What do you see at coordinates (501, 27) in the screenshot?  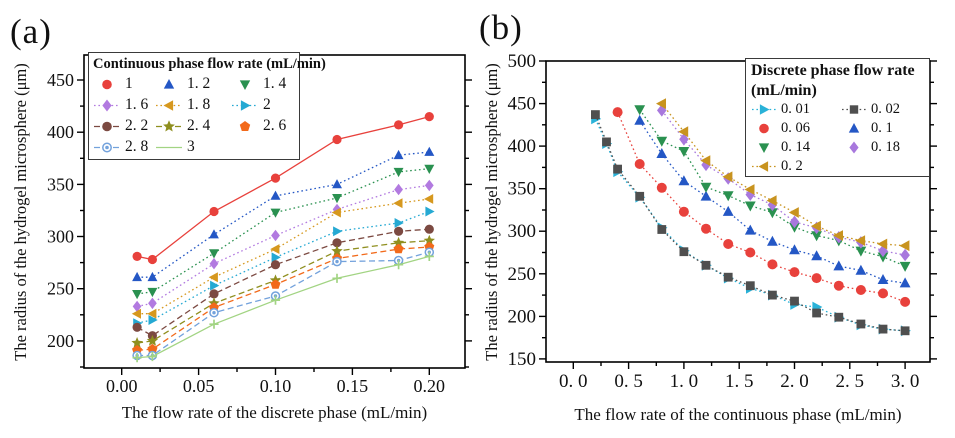 I see `panel-b-label: (b)` at bounding box center [501, 27].